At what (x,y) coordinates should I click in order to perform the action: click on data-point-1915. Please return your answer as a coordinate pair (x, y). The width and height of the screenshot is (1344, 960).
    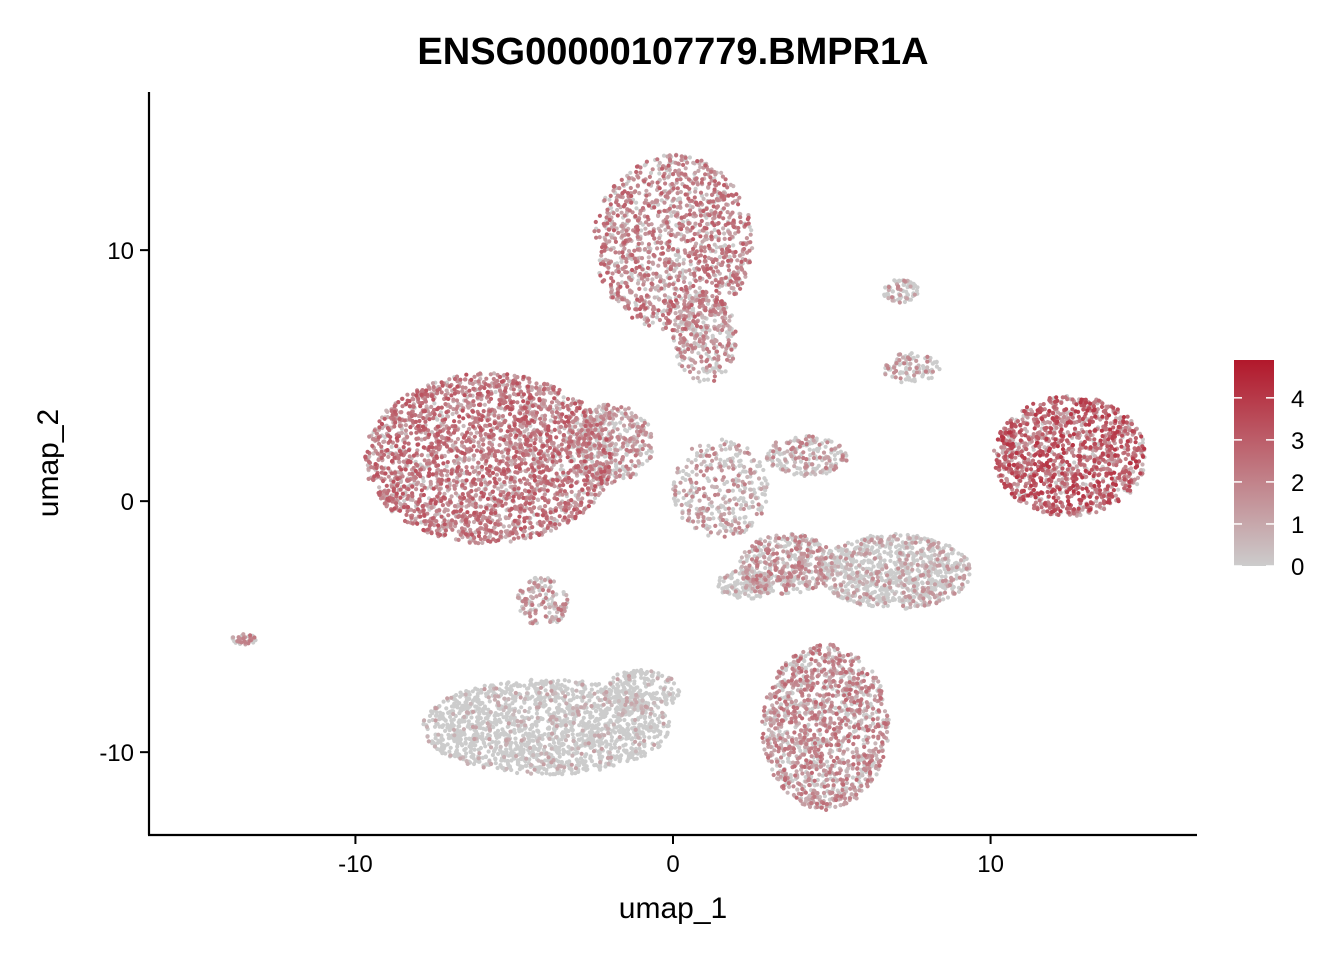
    Looking at the image, I should click on (764, 546).